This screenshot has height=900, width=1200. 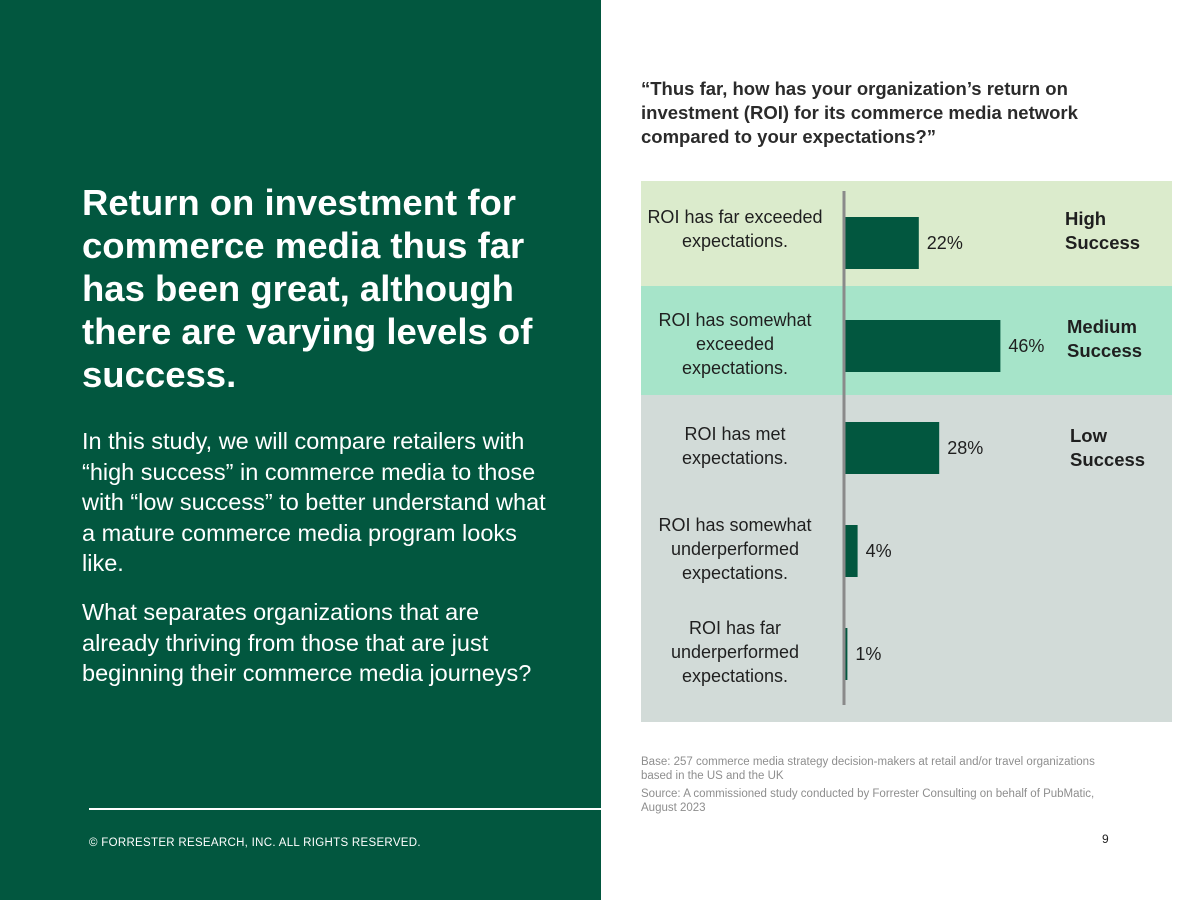 I want to click on page-number: 9, so click(x=1105, y=839).